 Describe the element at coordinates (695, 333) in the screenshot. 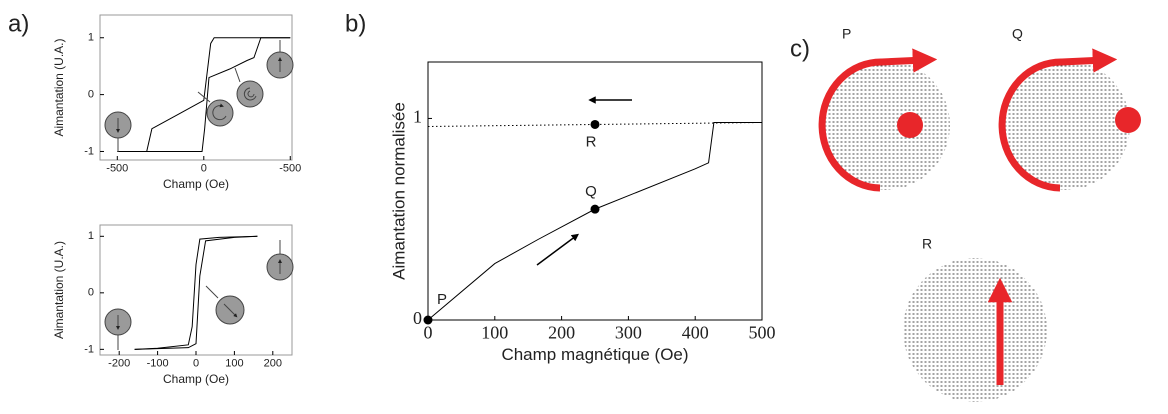

I see `x-tick-label: 400` at that location.